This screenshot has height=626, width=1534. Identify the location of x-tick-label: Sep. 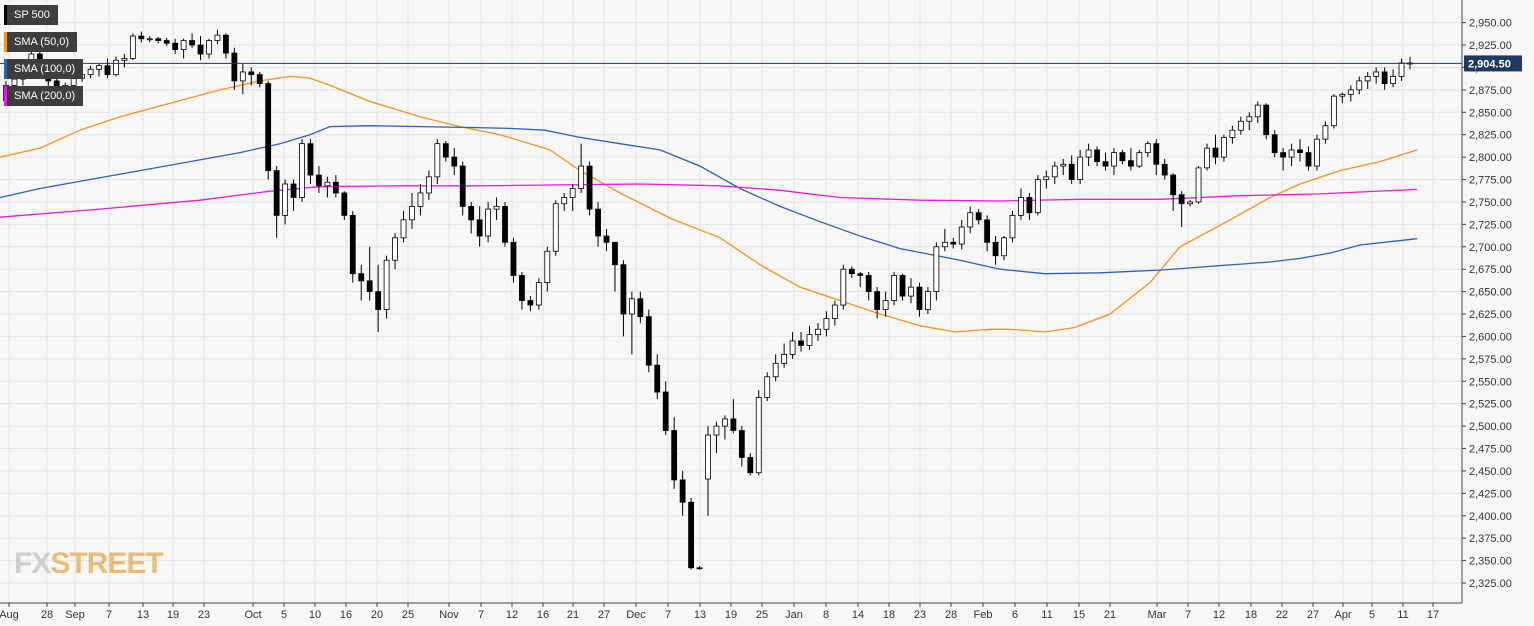
(75, 615).